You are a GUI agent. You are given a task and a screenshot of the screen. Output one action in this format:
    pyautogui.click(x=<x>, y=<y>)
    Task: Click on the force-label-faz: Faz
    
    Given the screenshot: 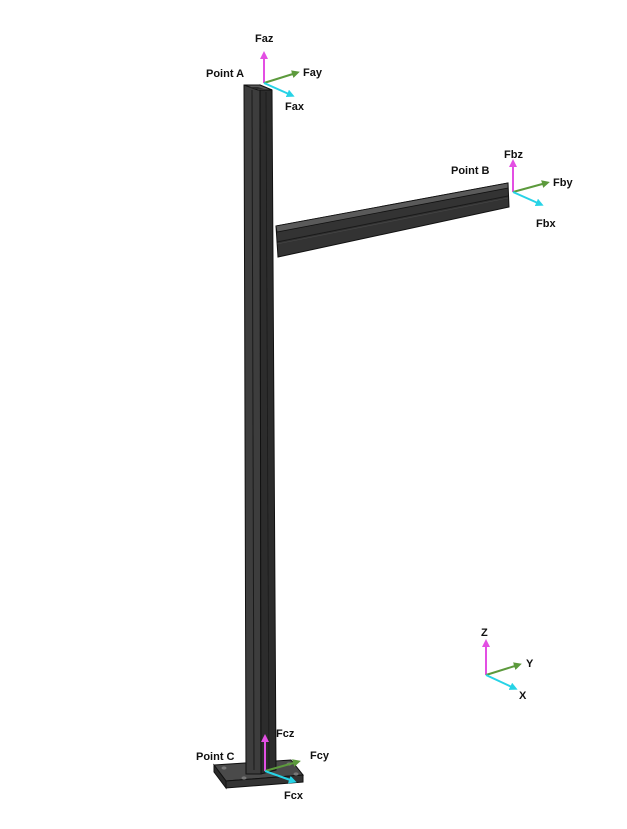 What is the action you would take?
    pyautogui.click(x=264, y=39)
    